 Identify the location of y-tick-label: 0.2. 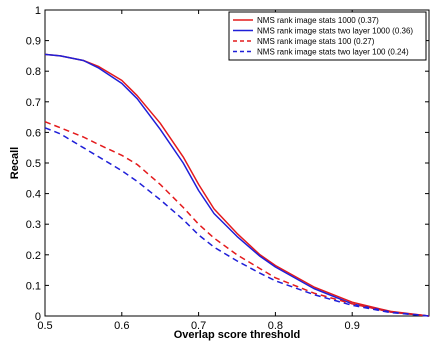
(33, 256).